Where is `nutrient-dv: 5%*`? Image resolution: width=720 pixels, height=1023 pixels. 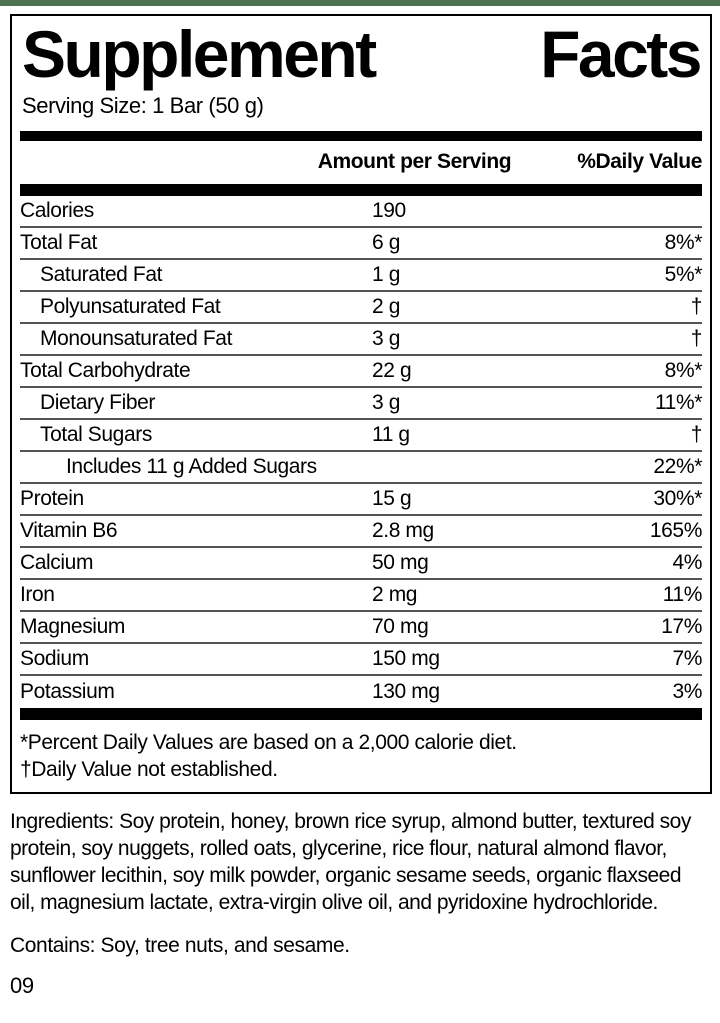
nutrient-dv: 5%* is located at coordinates (683, 274).